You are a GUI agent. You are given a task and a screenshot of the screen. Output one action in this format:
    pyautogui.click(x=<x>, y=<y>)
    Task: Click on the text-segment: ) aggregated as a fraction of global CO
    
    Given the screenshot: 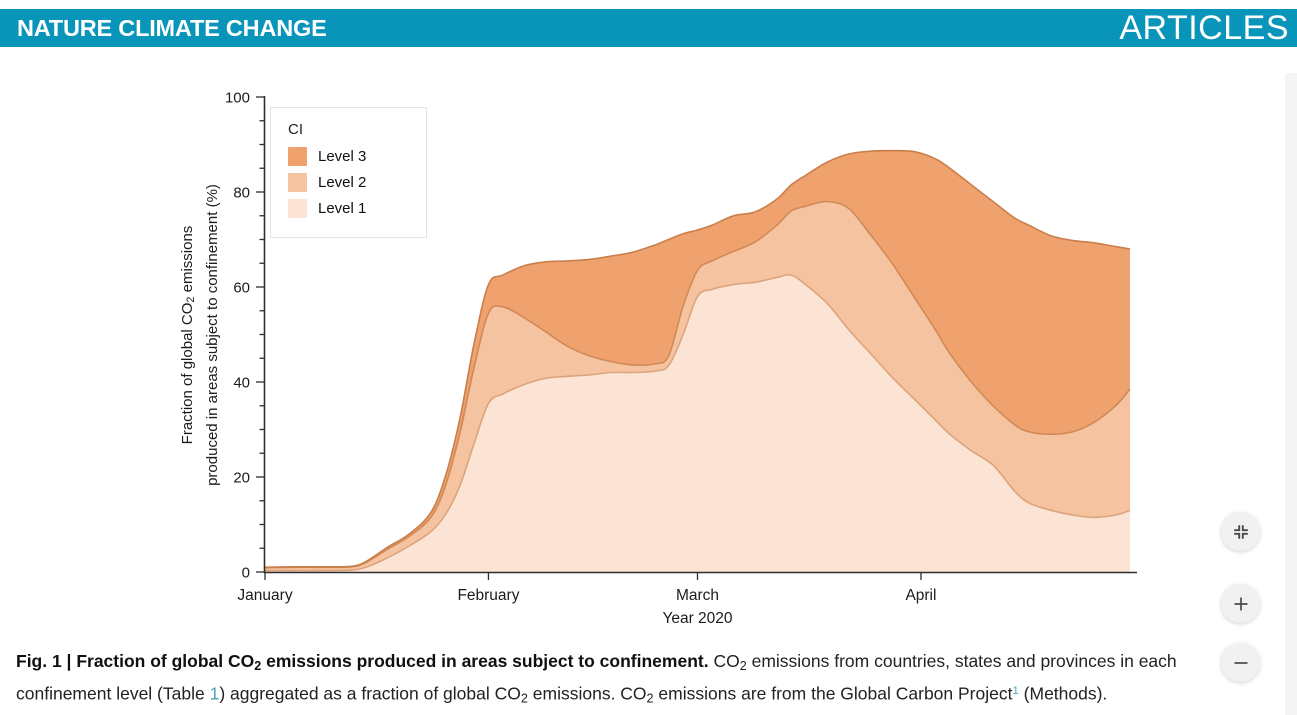 What is the action you would take?
    pyautogui.click(x=370, y=693)
    